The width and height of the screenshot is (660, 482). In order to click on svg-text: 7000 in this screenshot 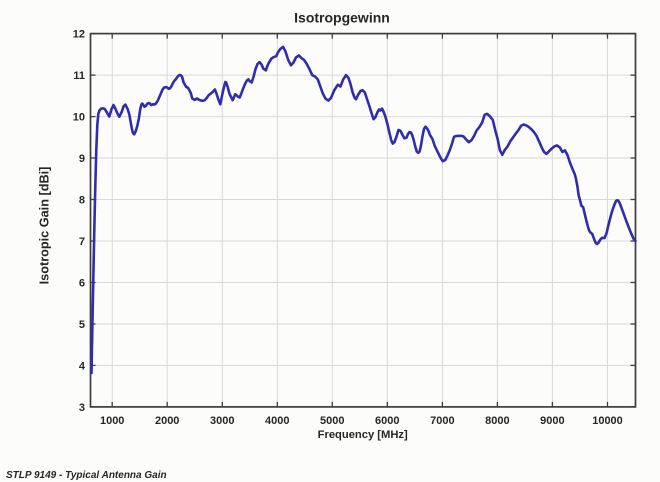, I will do `click(442, 421)`.